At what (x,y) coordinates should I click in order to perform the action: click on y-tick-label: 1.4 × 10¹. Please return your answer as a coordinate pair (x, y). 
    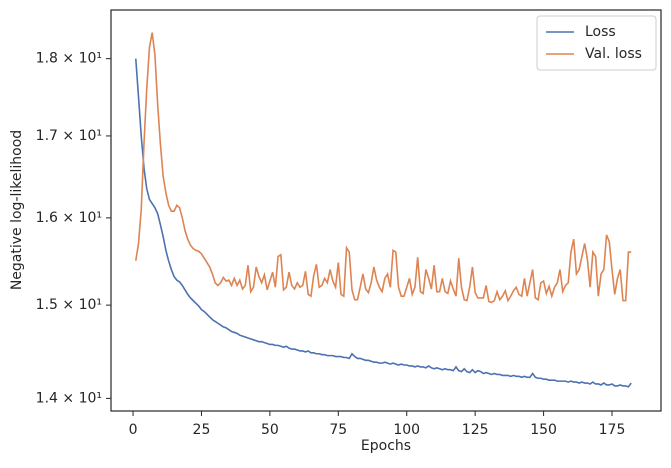
    Looking at the image, I should click on (69, 398).